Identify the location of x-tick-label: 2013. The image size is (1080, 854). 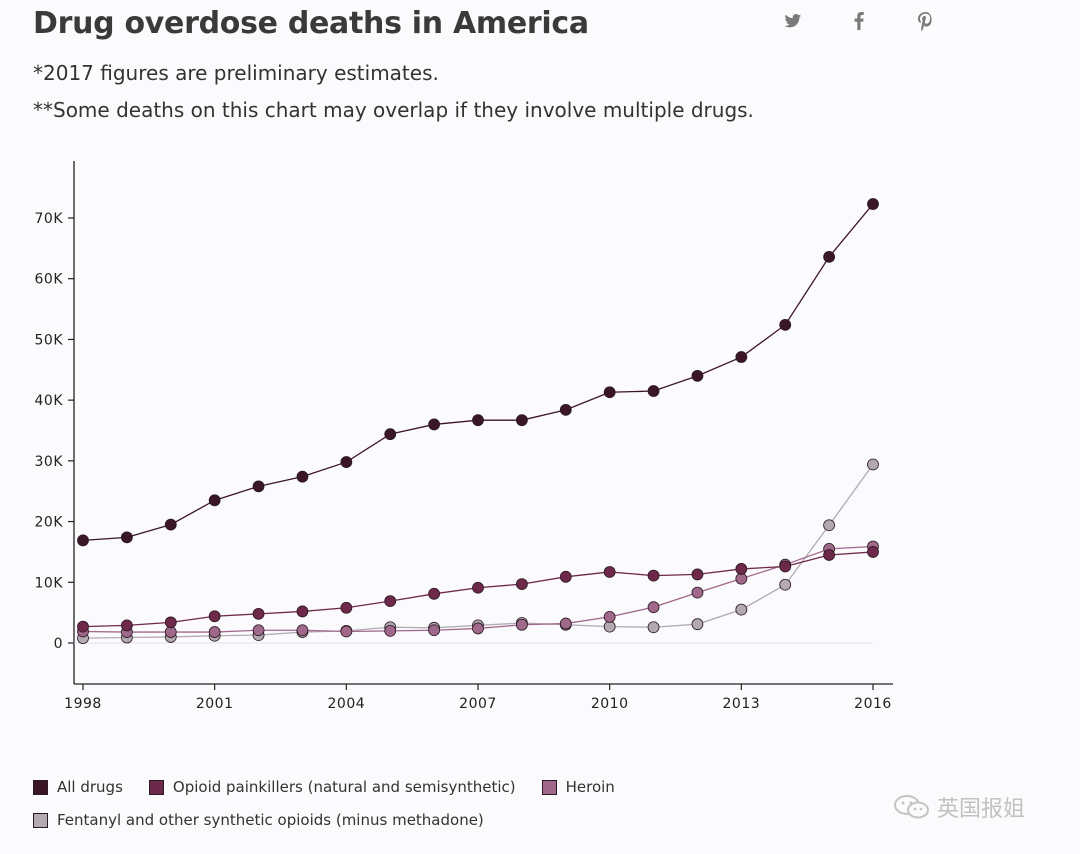
(742, 704).